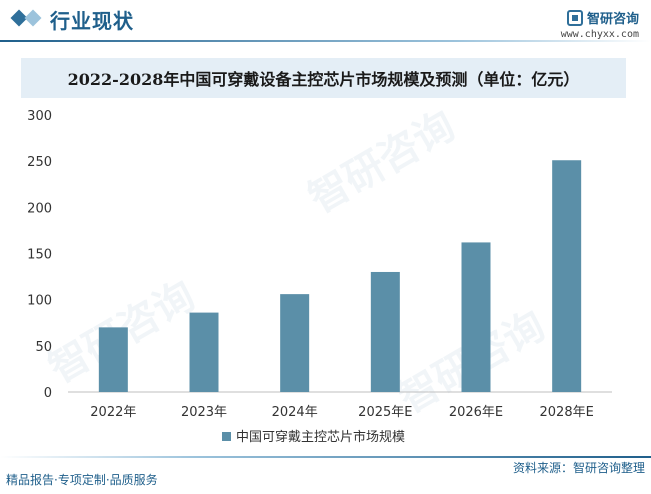 Image resolution: width=651 pixels, height=494 pixels. What do you see at coordinates (43, 347) in the screenshot?
I see `y-tick-label: 50` at bounding box center [43, 347].